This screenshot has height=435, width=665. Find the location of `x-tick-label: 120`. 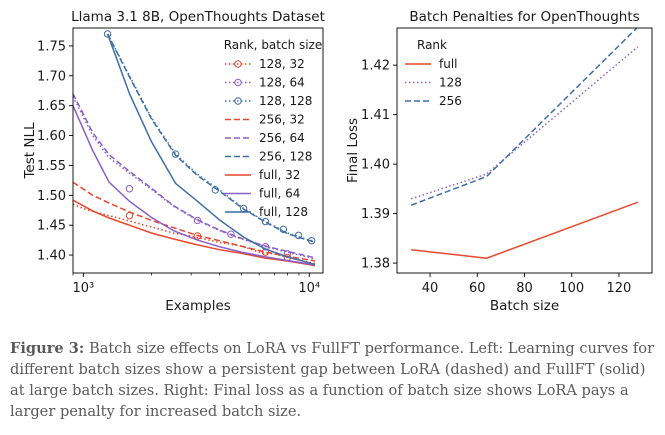

x-tick-label: 120 is located at coordinates (619, 288).